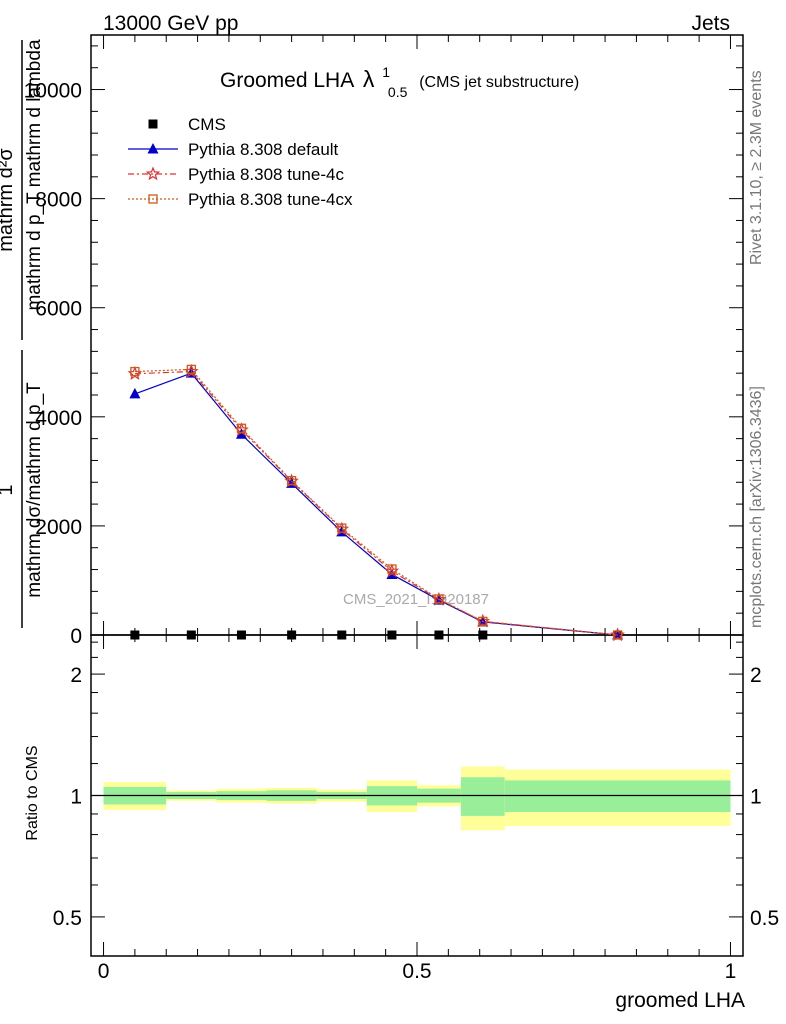 Image resolution: width=786 pixels, height=1024 pixels. I want to click on ratio-ytick-label: 1, so click(76, 797).